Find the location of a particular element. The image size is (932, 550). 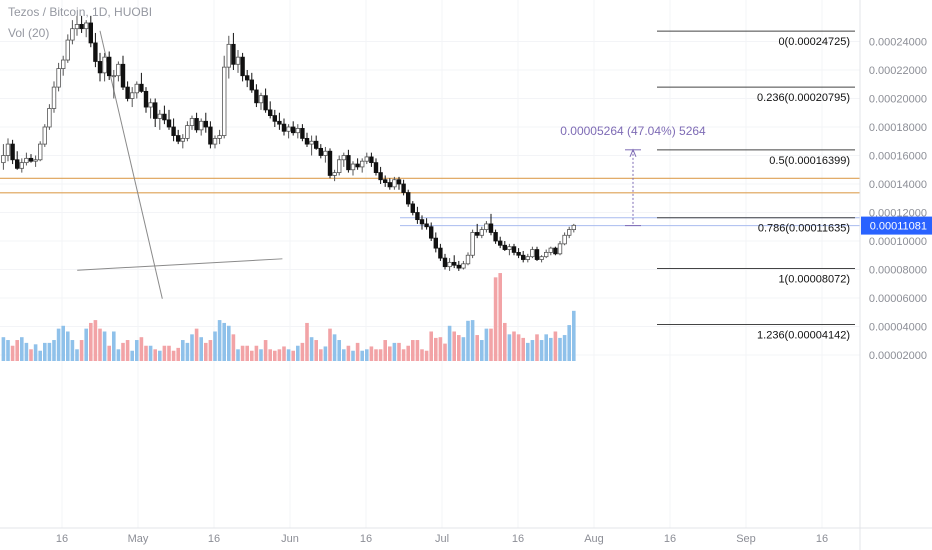

fib-level-label: 0.786(0.00011635) is located at coordinates (804, 229).